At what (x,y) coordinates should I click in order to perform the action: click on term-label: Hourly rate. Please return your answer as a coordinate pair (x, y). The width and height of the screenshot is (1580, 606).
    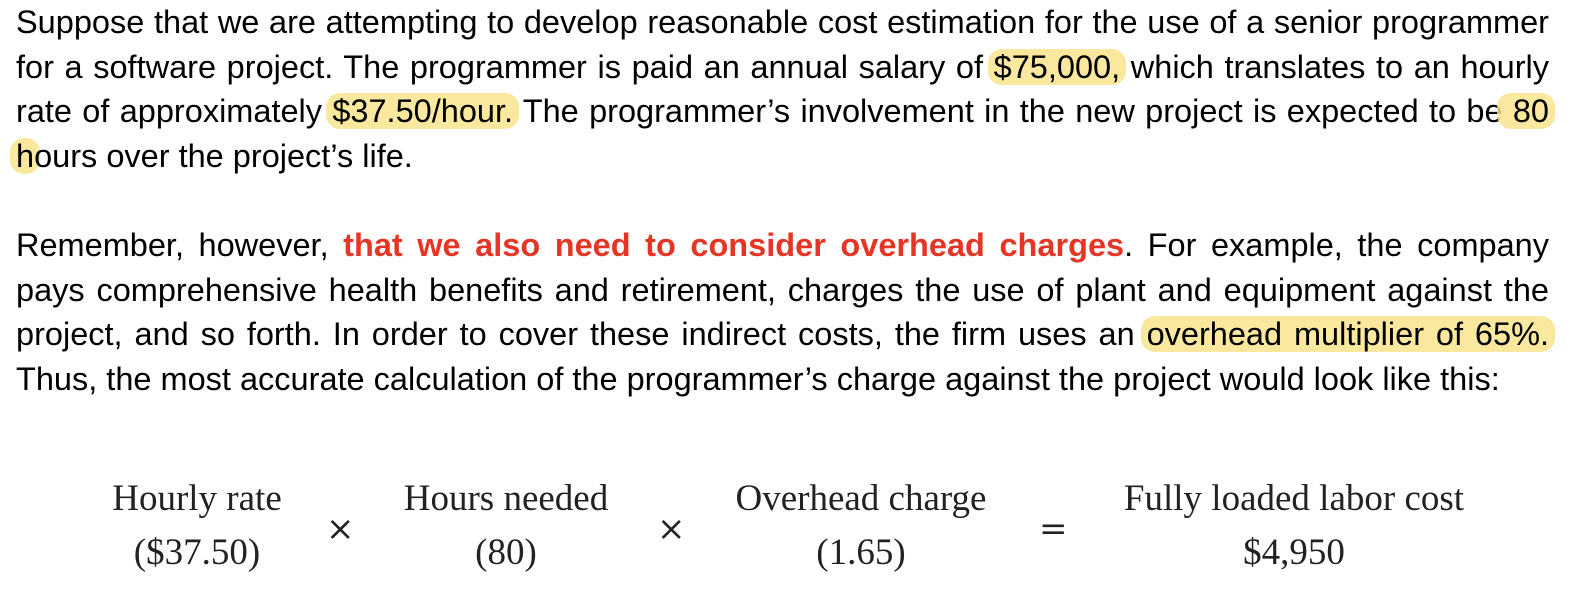
    Looking at the image, I should click on (197, 498).